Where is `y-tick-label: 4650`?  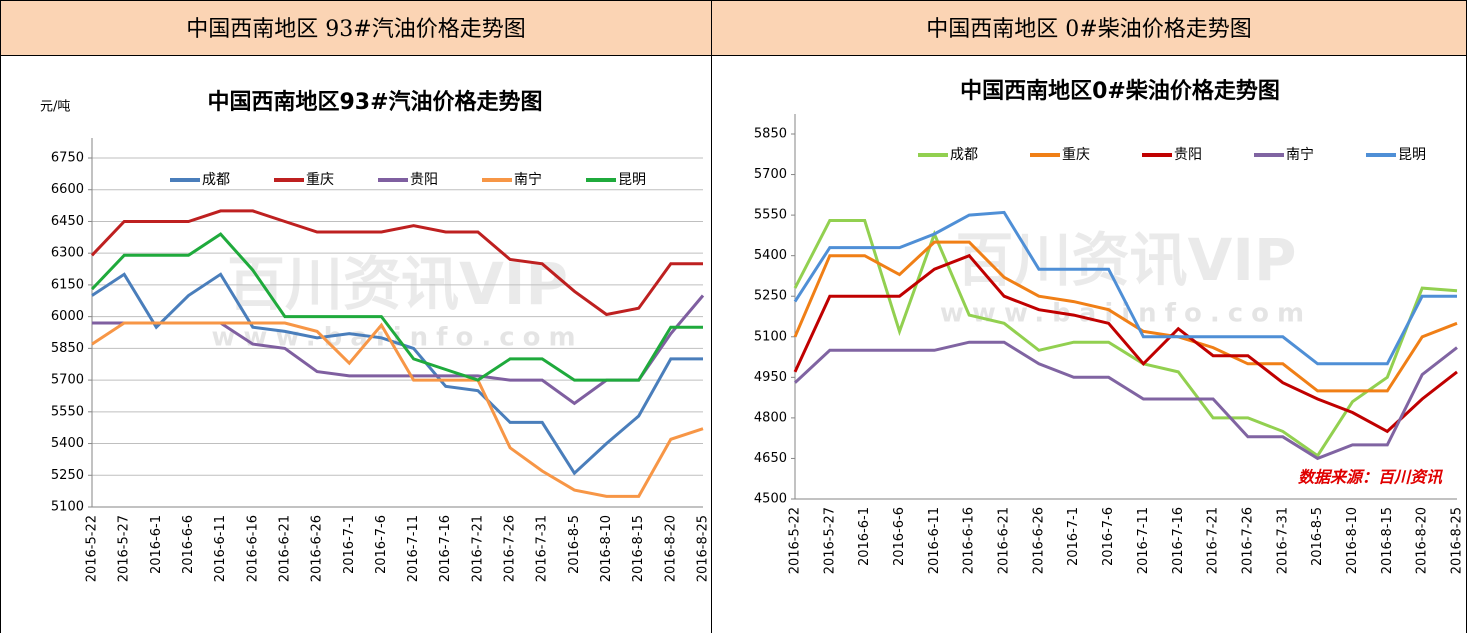 y-tick-label: 4650 is located at coordinates (770, 458).